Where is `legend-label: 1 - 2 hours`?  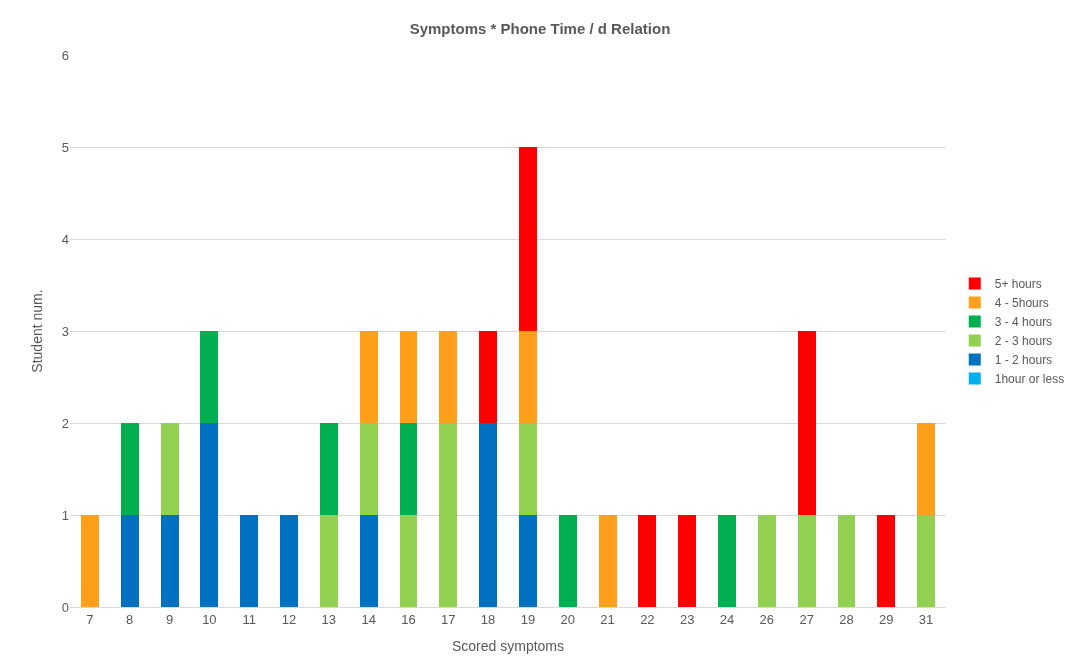
legend-label: 1 - 2 hours is located at coordinates (1023, 360).